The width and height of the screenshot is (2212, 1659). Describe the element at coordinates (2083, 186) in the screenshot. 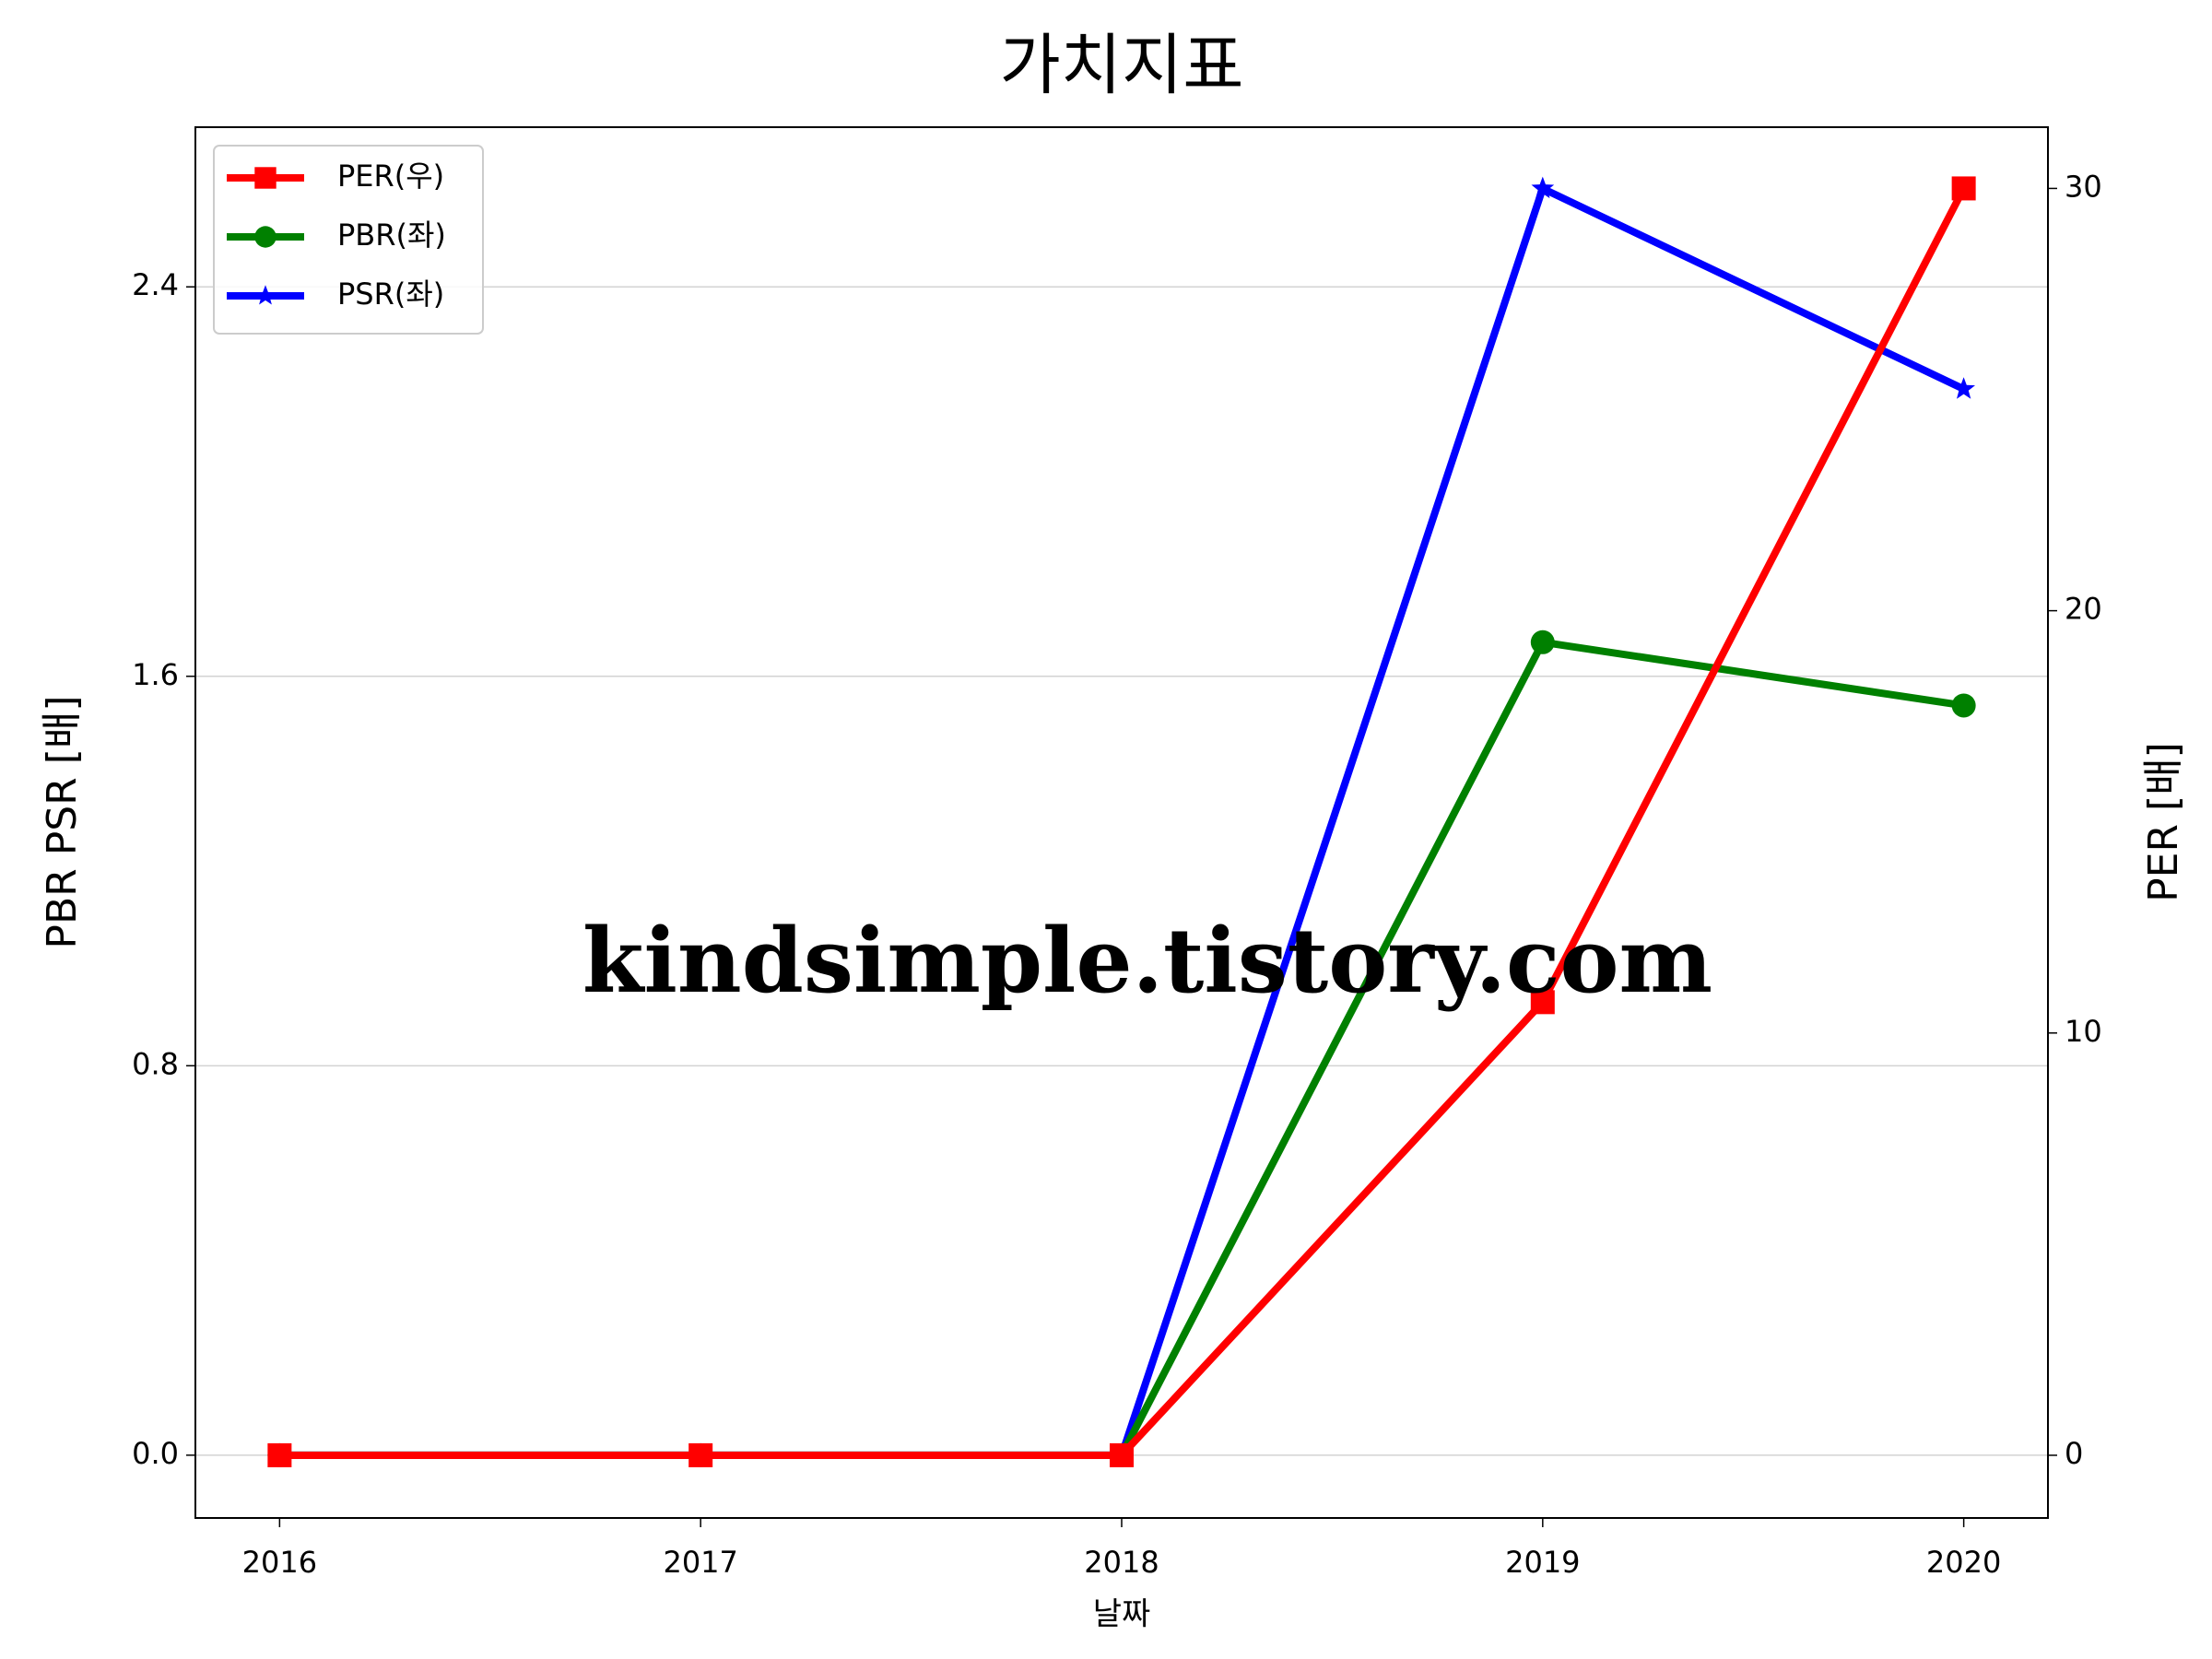

I see `y2-tick-label: 30` at that location.